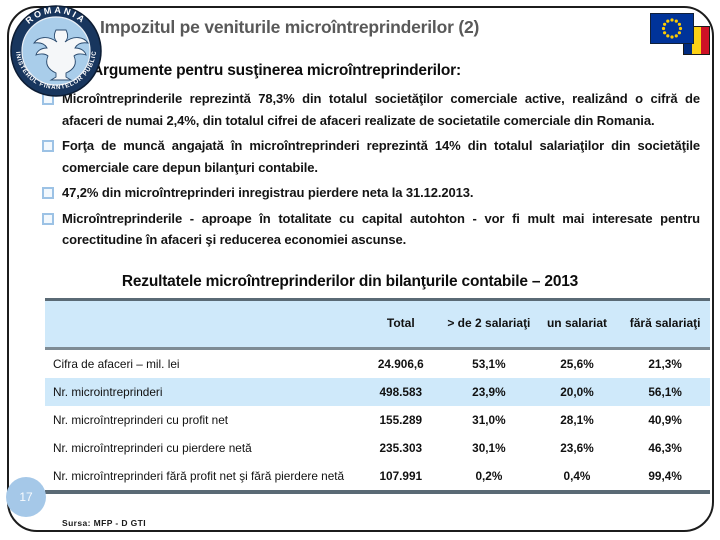 This screenshot has height=540, width=720. Describe the element at coordinates (401, 448) in the screenshot. I see `cell-total: 235.303` at that location.